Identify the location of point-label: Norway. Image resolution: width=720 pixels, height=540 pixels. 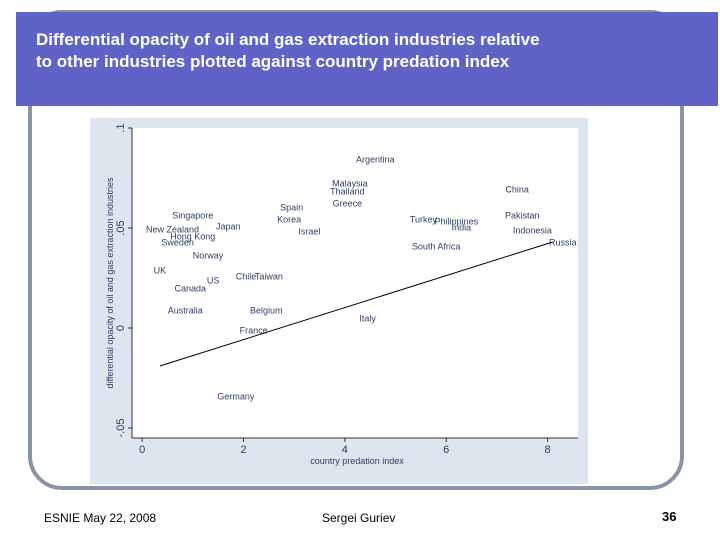
(208, 255).